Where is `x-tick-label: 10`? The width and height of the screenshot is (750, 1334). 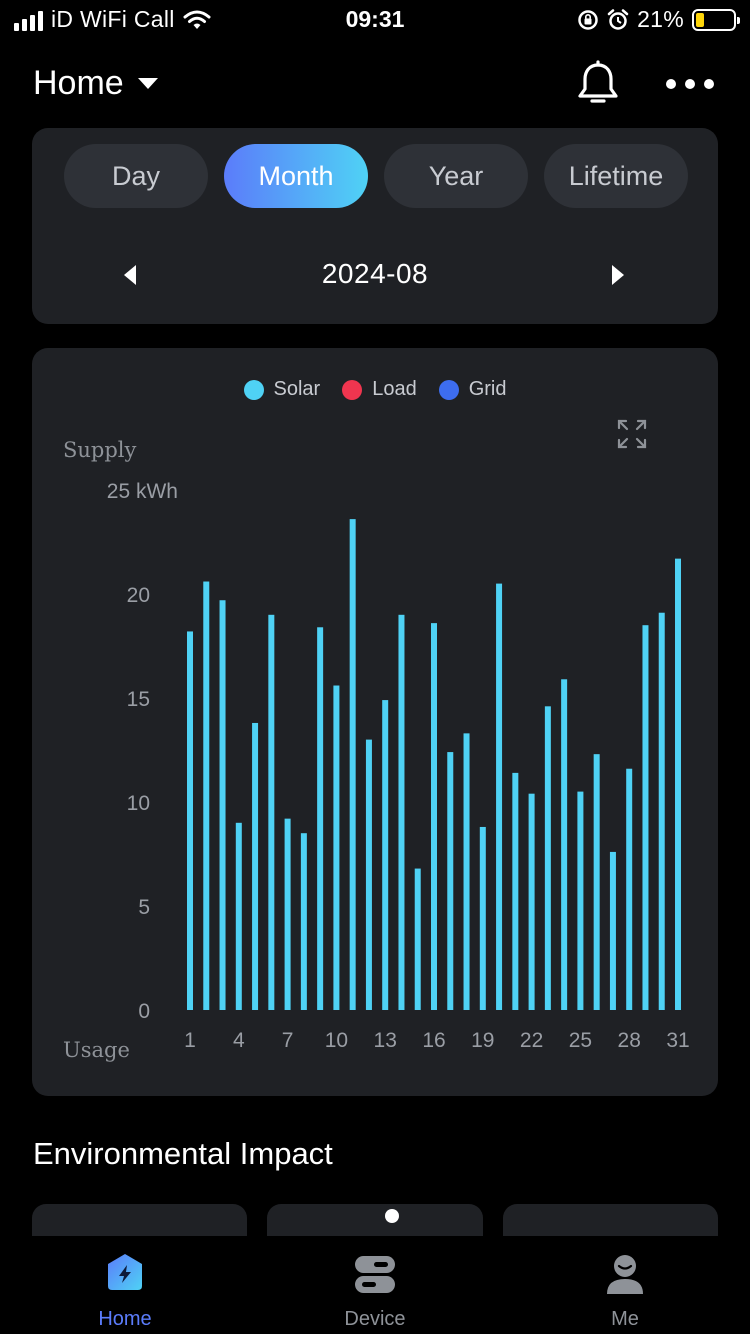
x-tick-label: 10 is located at coordinates (336, 1040).